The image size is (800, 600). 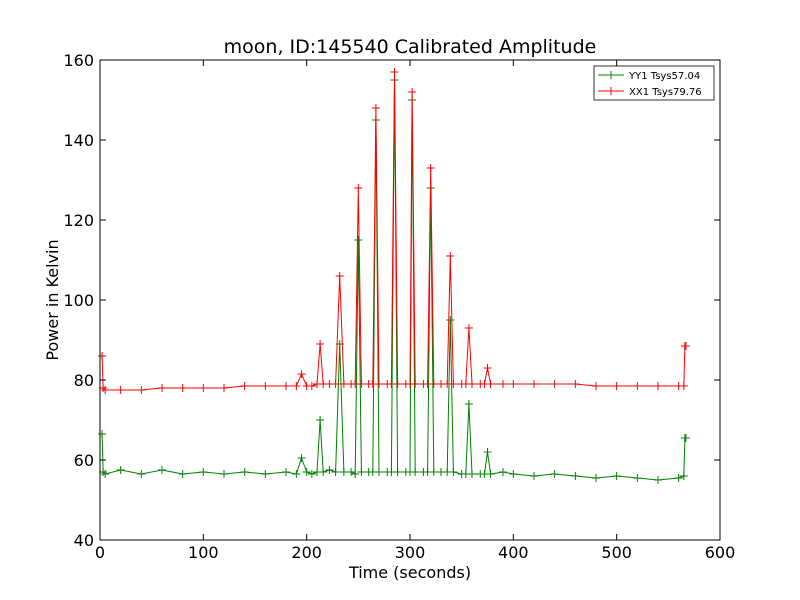 What do you see at coordinates (78, 220) in the screenshot?
I see `y-tick-label: 120` at bounding box center [78, 220].